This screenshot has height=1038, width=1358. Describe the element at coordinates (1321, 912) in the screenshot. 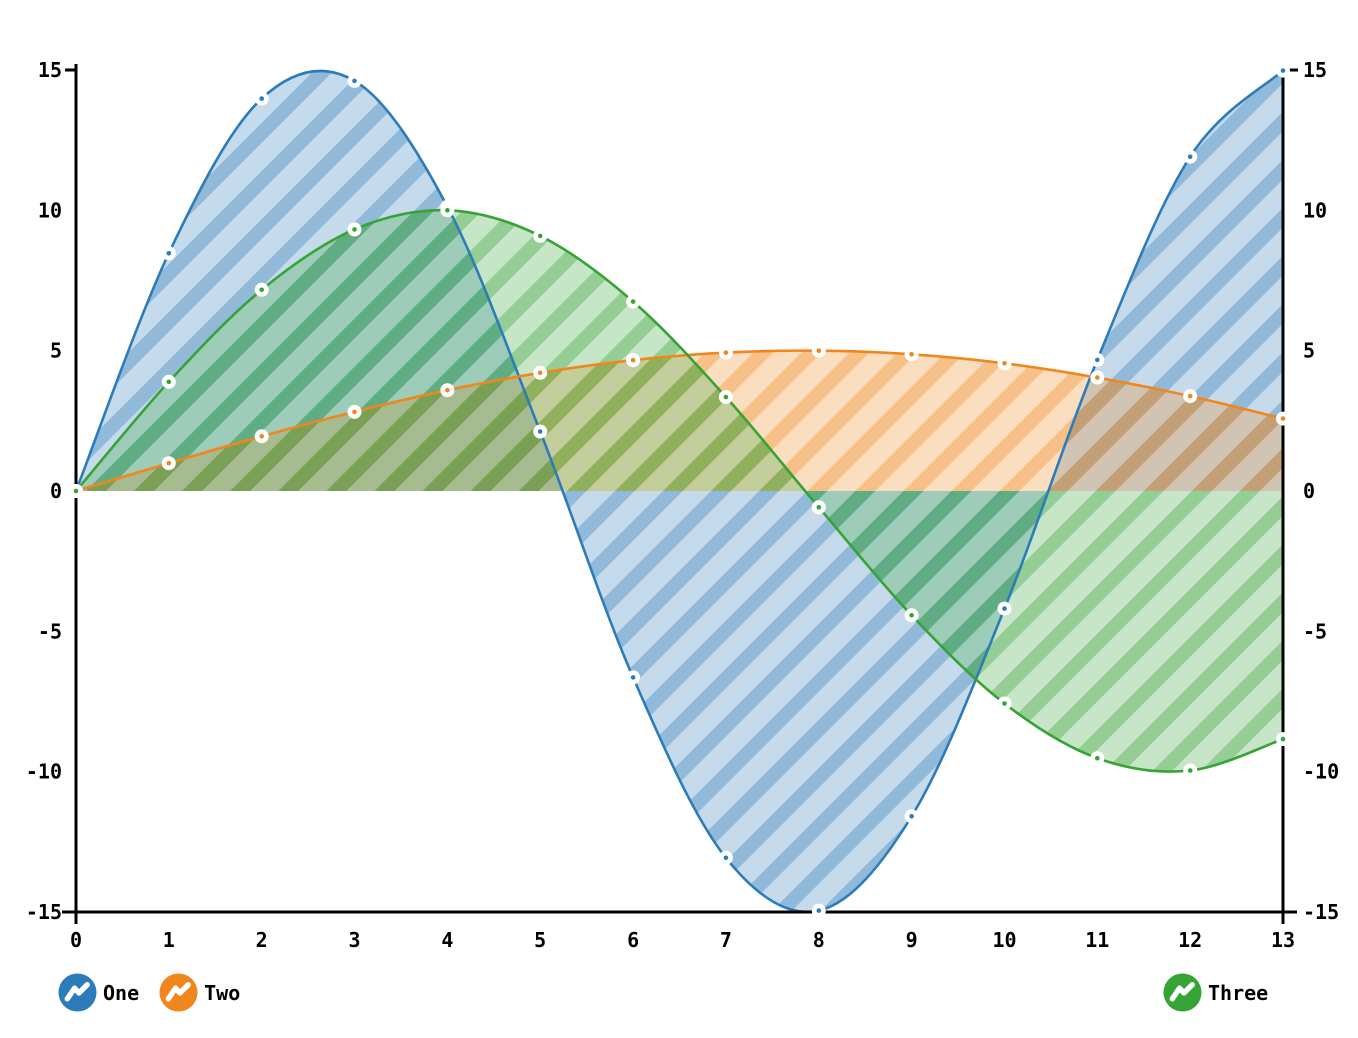

I see `y-tick-label-right: -15` at that location.